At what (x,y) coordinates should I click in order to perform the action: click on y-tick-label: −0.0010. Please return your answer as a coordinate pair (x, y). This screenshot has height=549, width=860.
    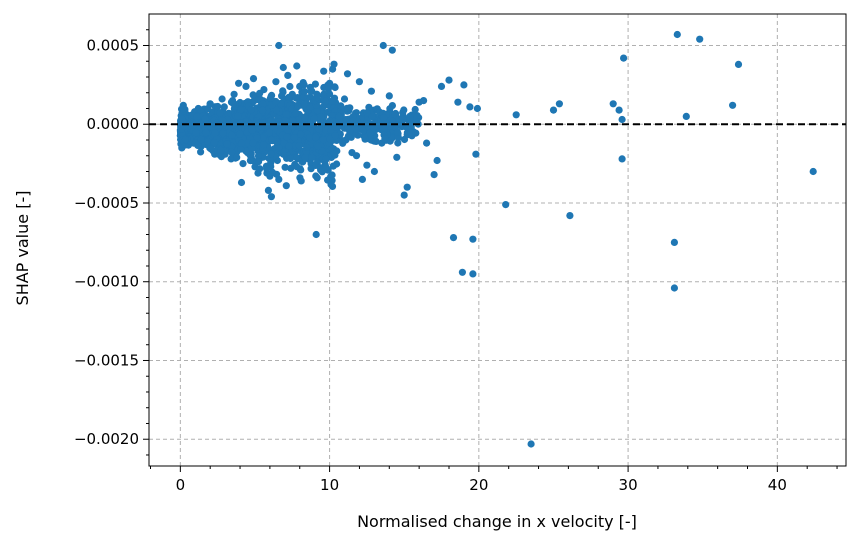
    Looking at the image, I should click on (106, 282).